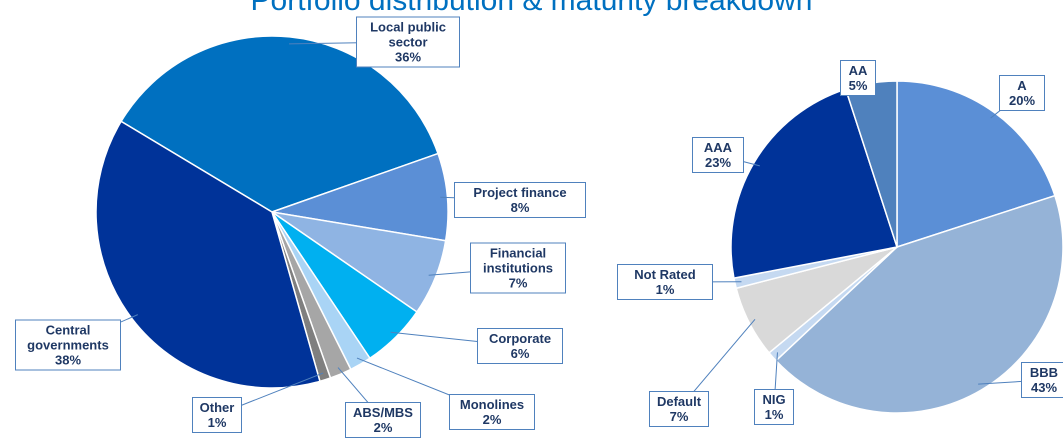 Image resolution: width=1063 pixels, height=444 pixels. I want to click on slice-value: 23%, so click(718, 162).